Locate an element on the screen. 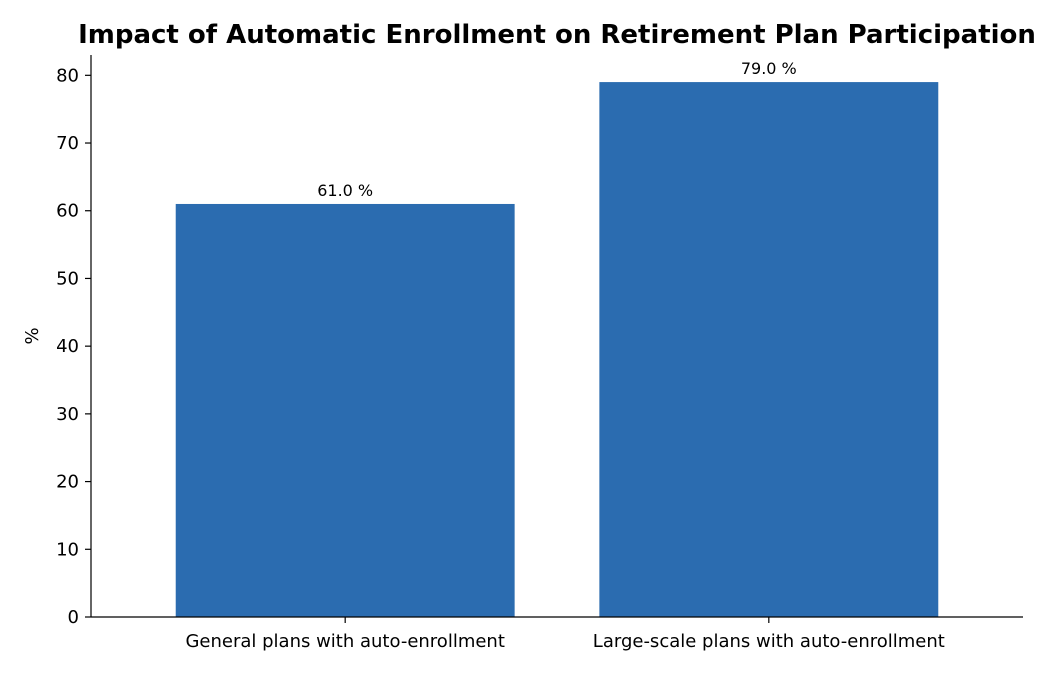 The width and height of the screenshot is (1050, 679). y-axis-label: % is located at coordinates (32, 335).